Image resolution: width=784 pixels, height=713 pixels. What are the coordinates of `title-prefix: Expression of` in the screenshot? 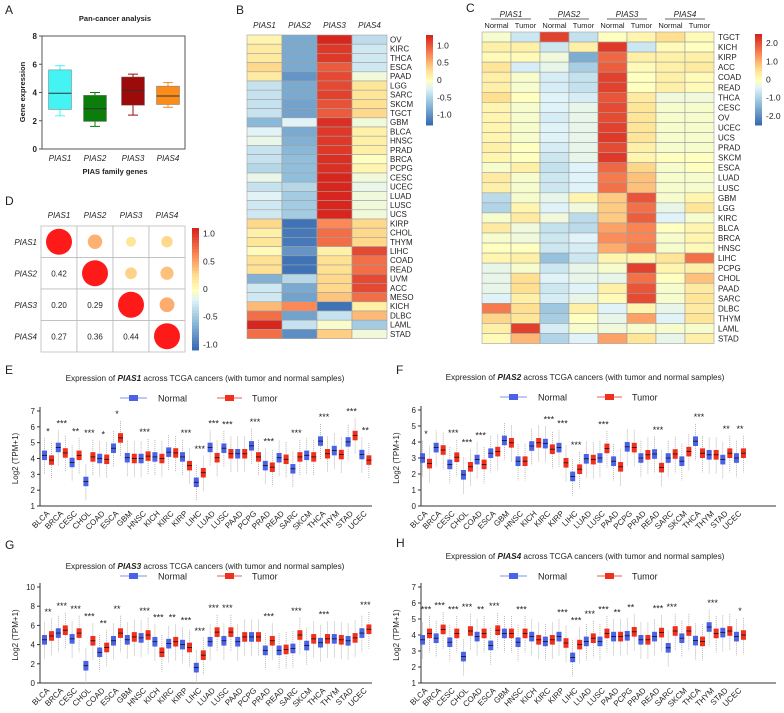 It's located at (472, 377).